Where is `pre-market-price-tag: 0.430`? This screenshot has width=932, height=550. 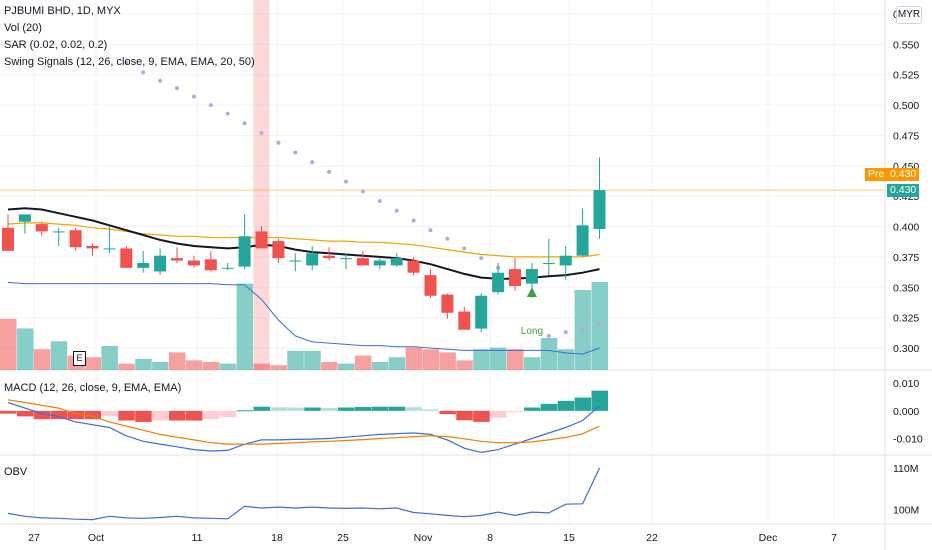 pre-market-price-tag: 0.430 is located at coordinates (903, 174).